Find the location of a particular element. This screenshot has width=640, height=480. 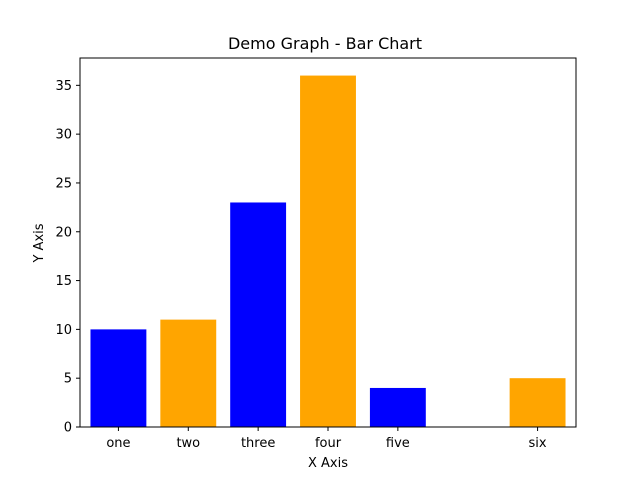

chart-title: Demo Graph - Bar Chart is located at coordinates (325, 43).